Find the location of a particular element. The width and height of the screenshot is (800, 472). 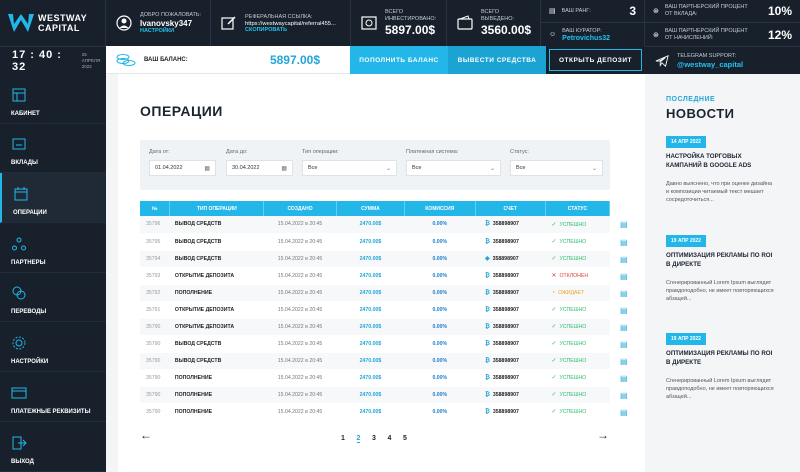

chevron-down-icon: ⌄ is located at coordinates (388, 168).